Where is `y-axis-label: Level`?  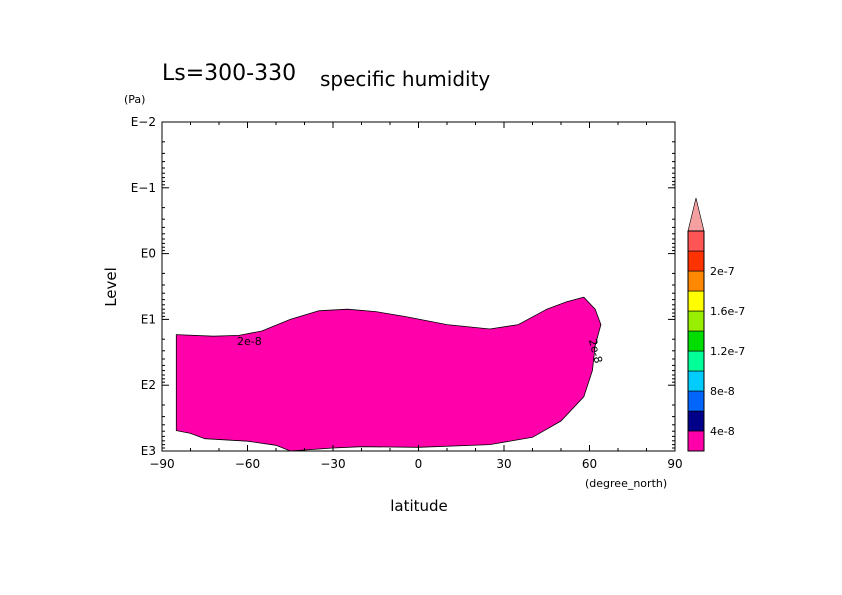 y-axis-label: Level is located at coordinates (111, 287).